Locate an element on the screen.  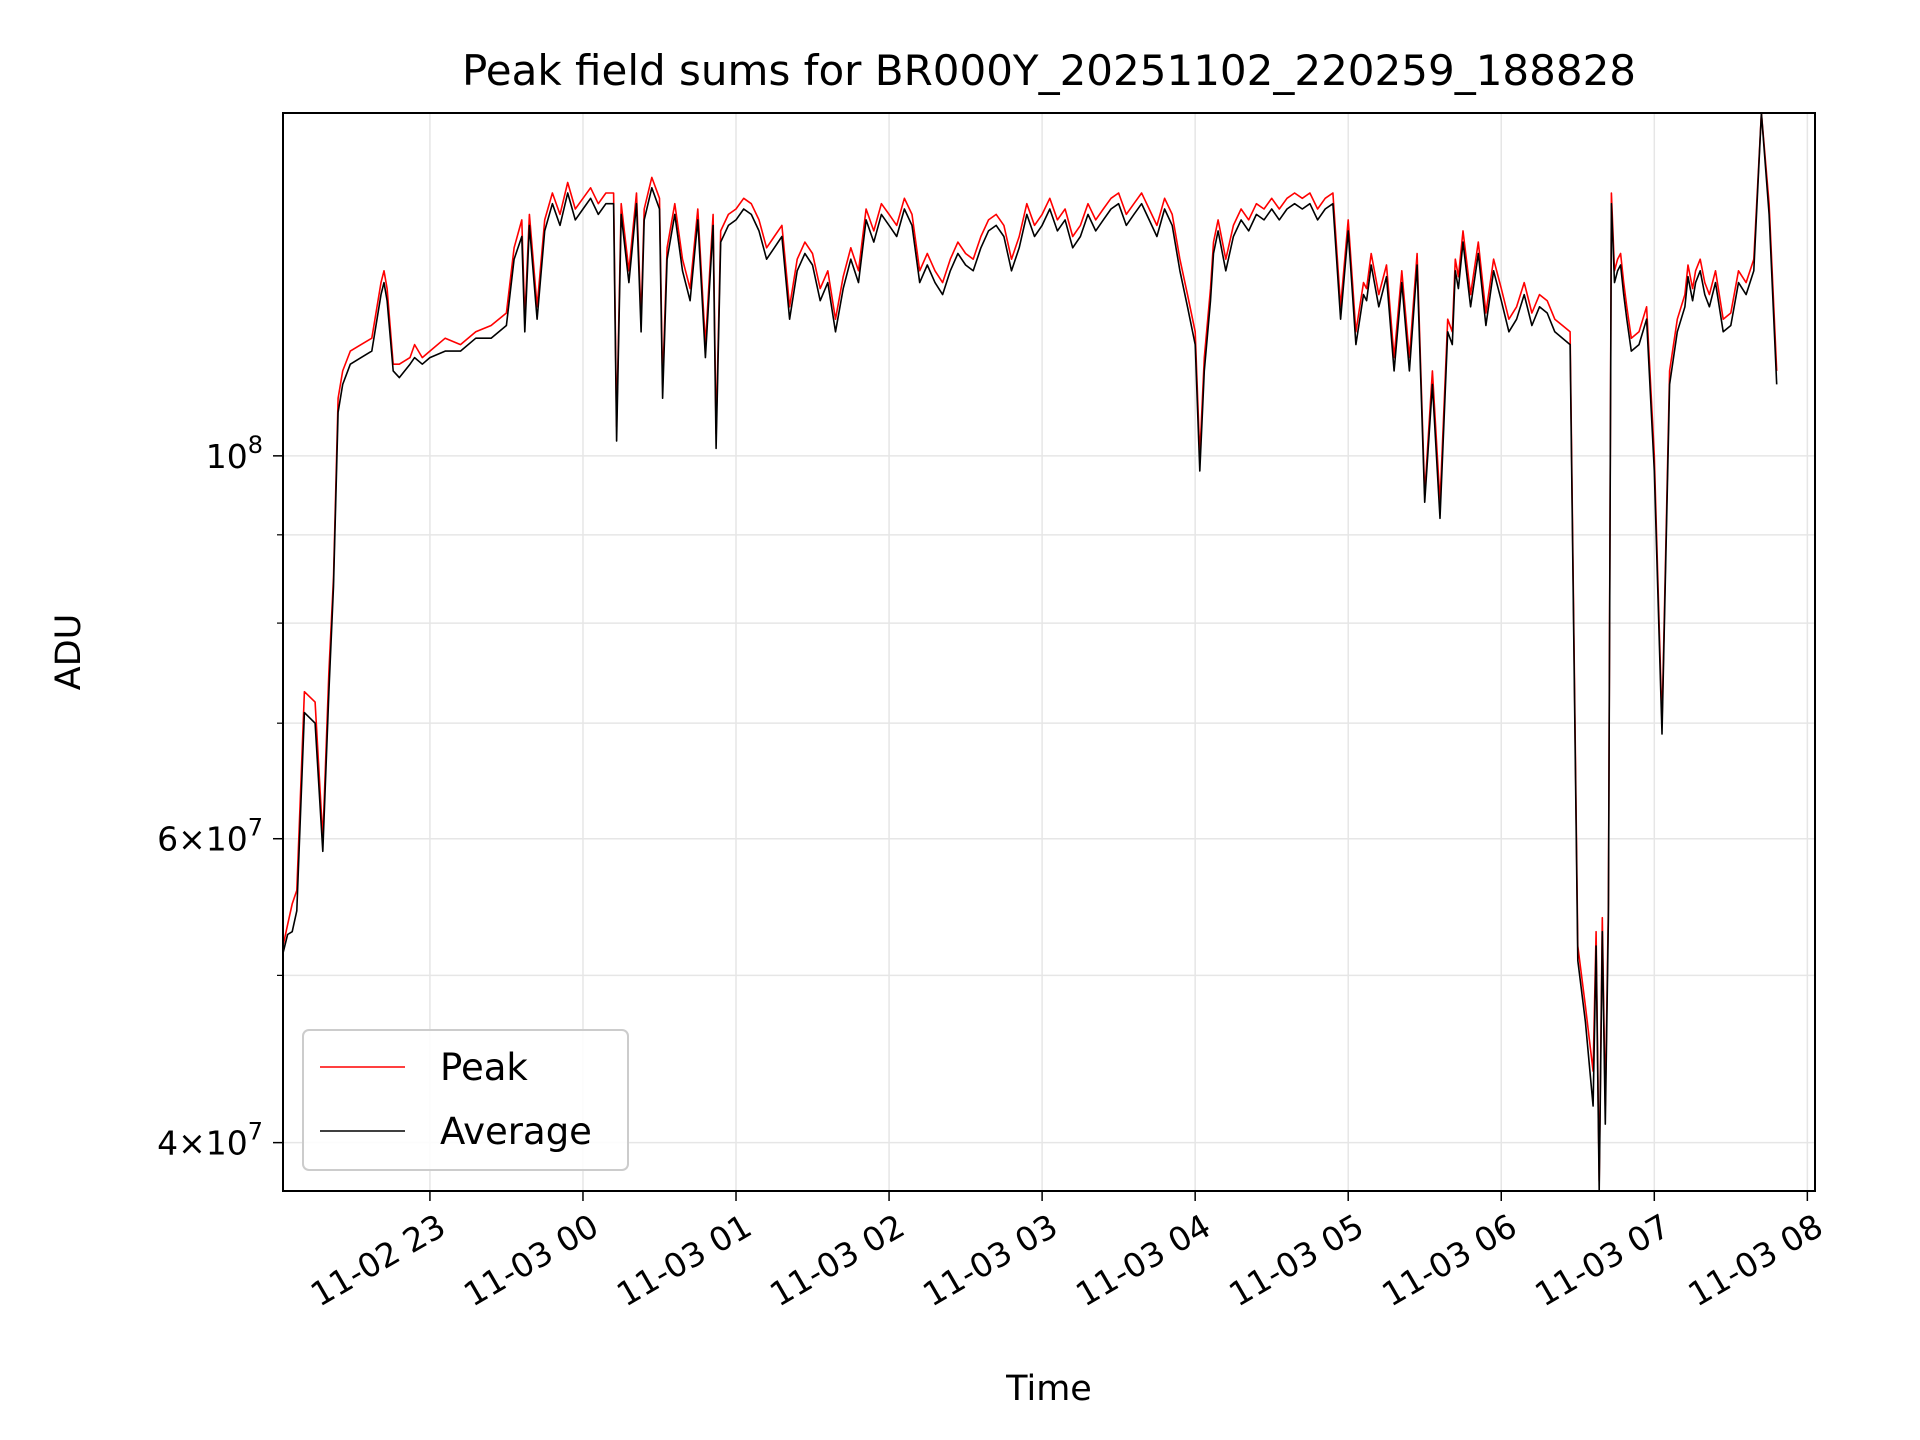
y-axis-ticks: 108 6×107 4×107 is located at coordinates (220, 797).